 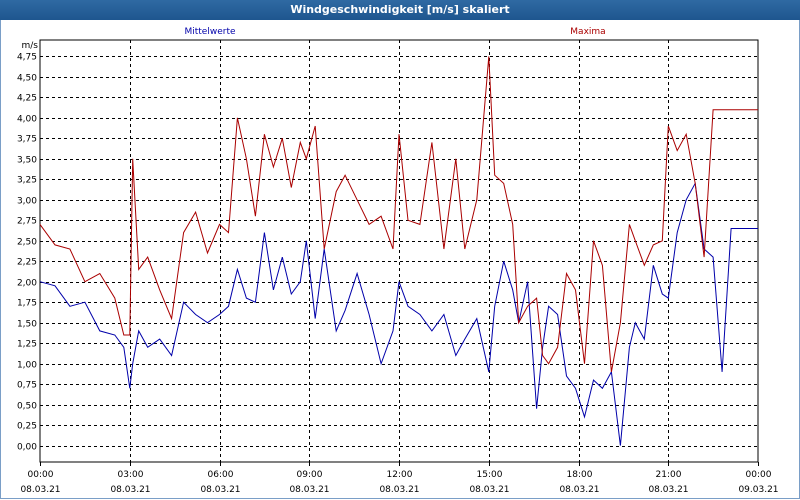 What do you see at coordinates (27, 345) in the screenshot?
I see `y-tick-label: 1,25` at bounding box center [27, 345].